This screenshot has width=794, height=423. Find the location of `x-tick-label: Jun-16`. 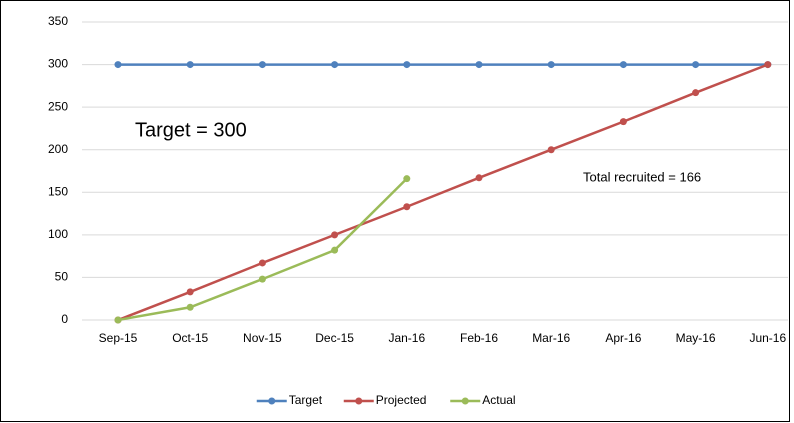

x-tick-label: Jun-16 is located at coordinates (767, 338).